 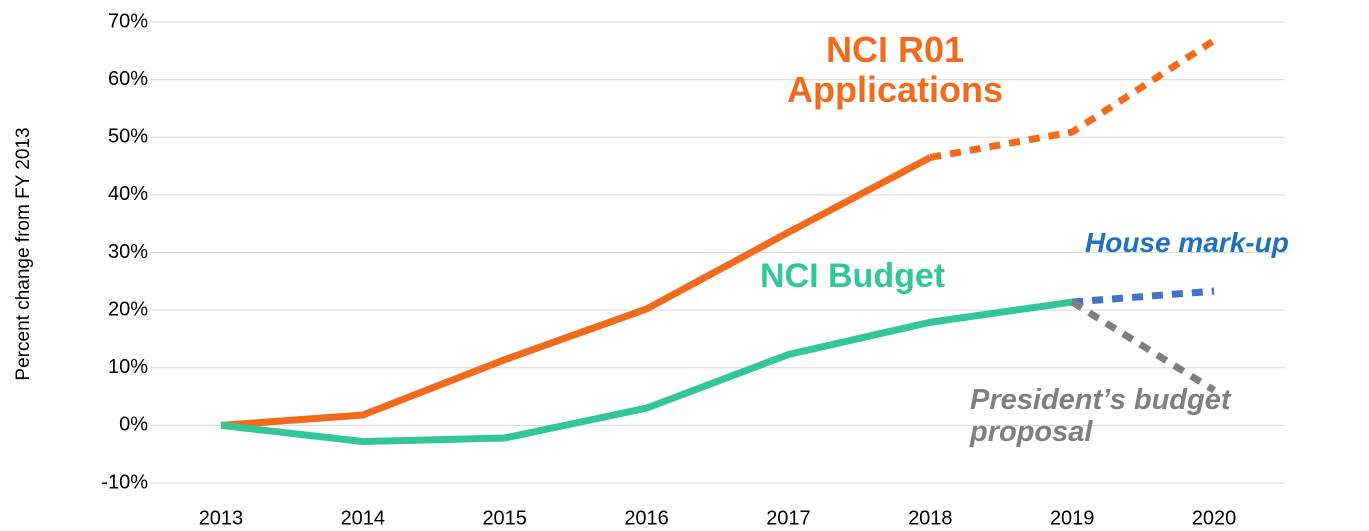 What do you see at coordinates (853, 276) in the screenshot?
I see `series-label: NCI Budget` at bounding box center [853, 276].